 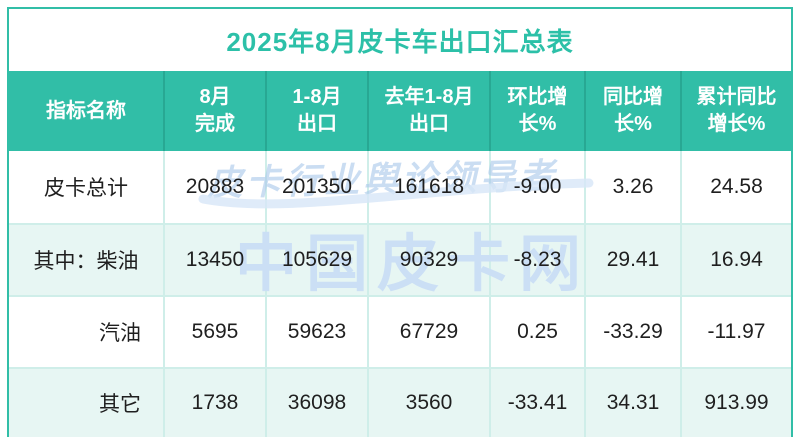 What do you see at coordinates (735, 403) in the screenshot?
I see `cell-value: 913.99` at bounding box center [735, 403].